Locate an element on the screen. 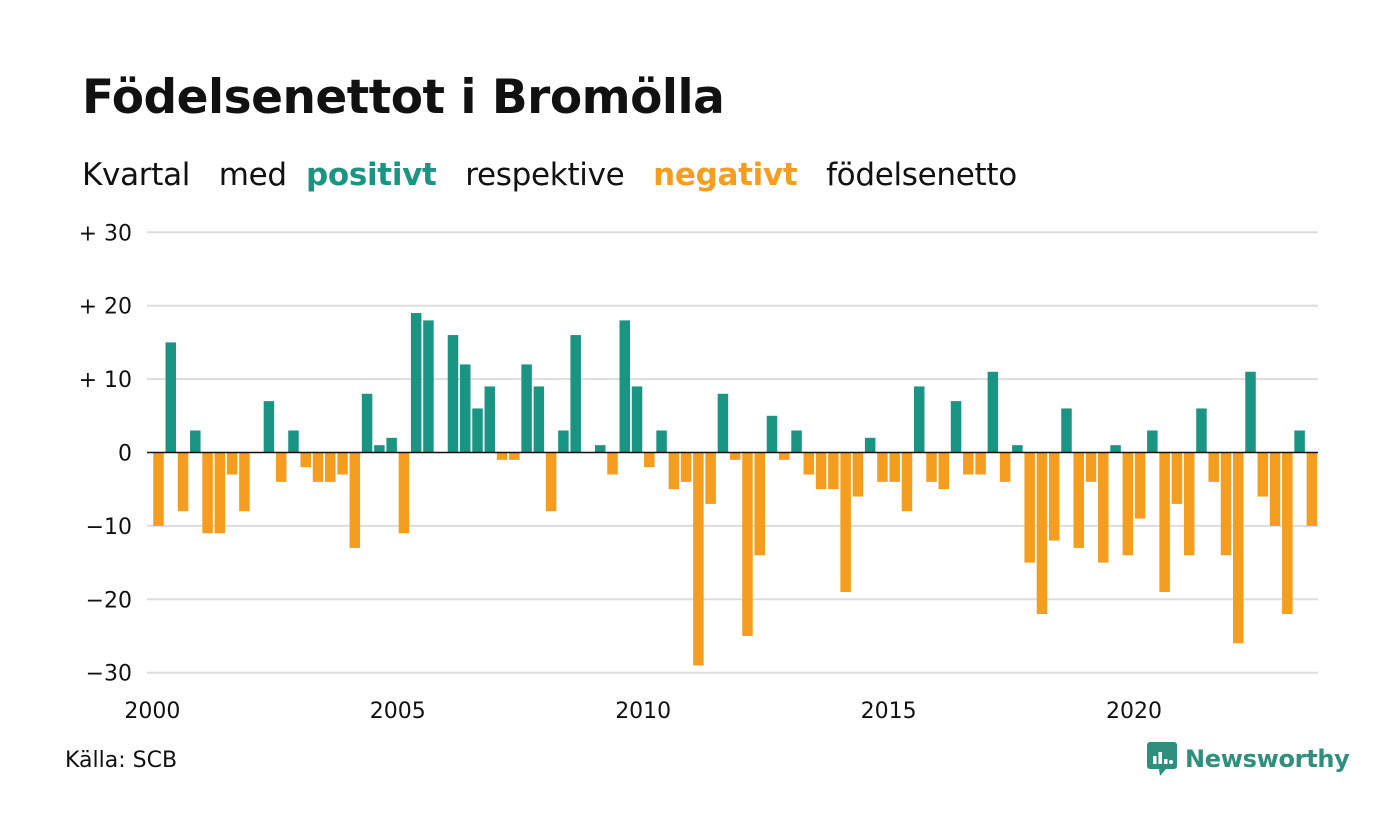 The width and height of the screenshot is (1400, 840). y-tick-label: −10 is located at coordinates (109, 527).